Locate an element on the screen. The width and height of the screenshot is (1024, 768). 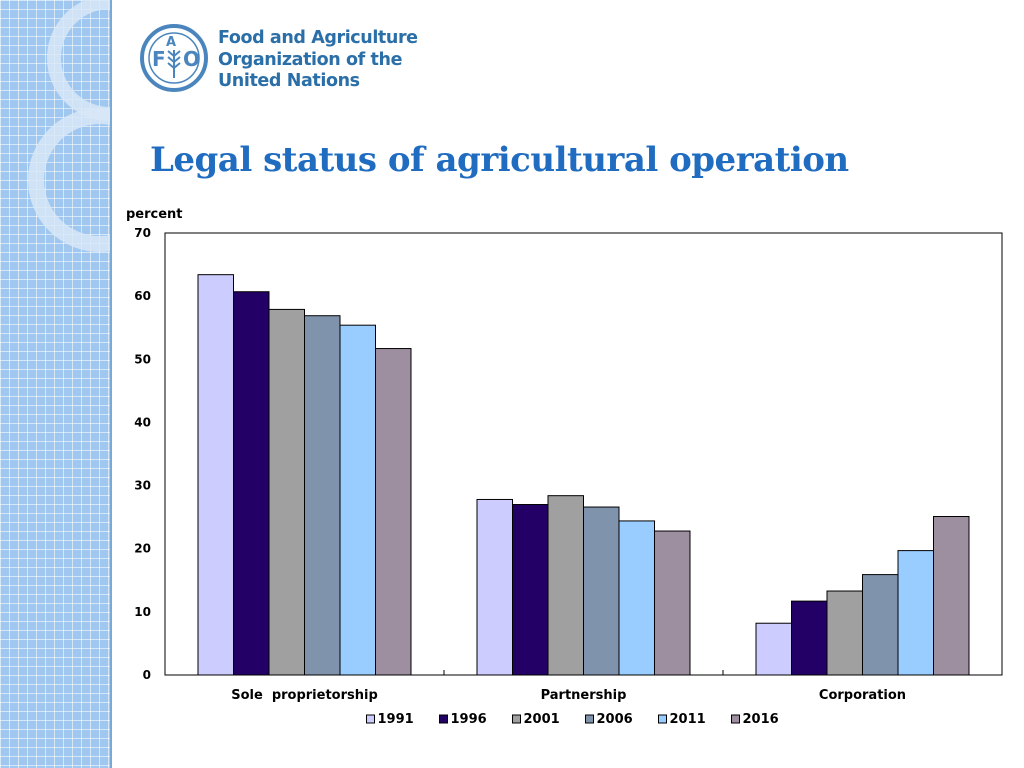
y-tick-label: 60 is located at coordinates (142, 296).